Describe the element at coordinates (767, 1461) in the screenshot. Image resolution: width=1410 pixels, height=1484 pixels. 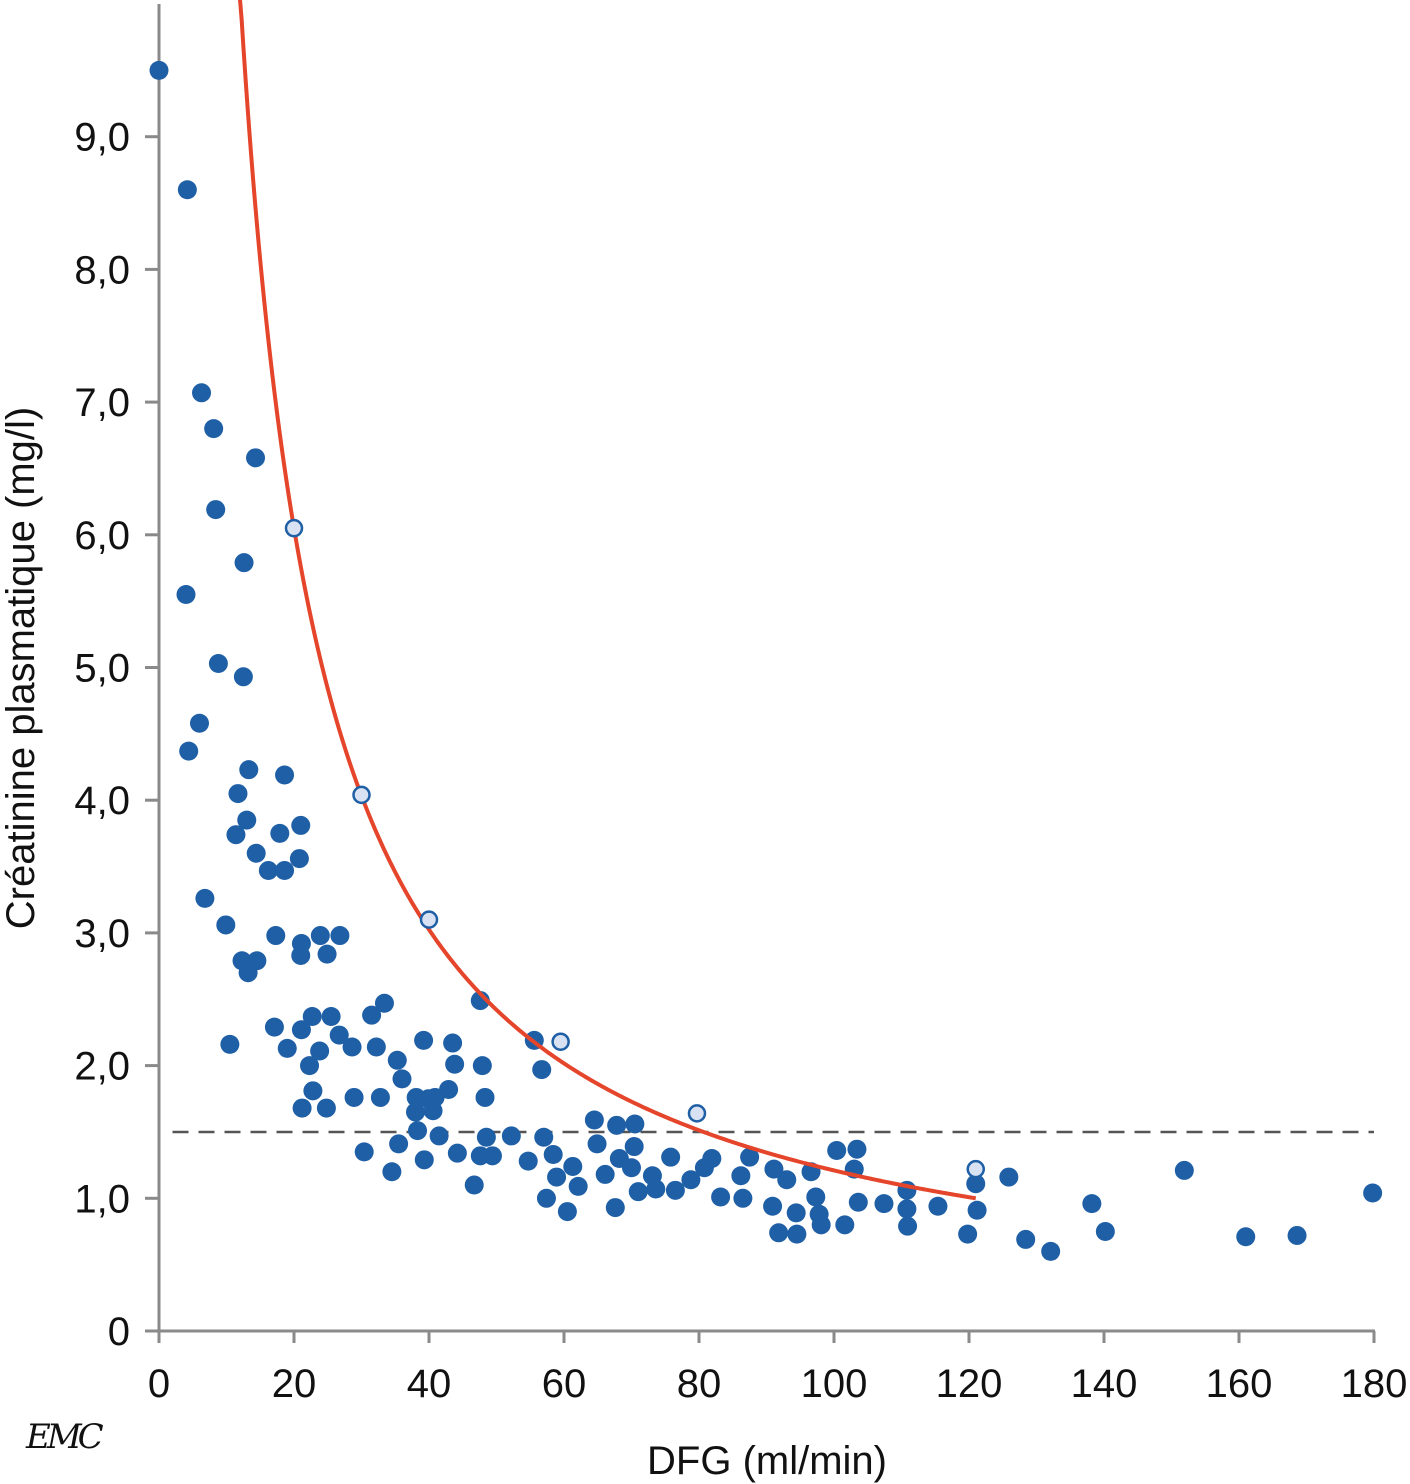
I see `x-axis-title: DFG (ml/min)` at that location.